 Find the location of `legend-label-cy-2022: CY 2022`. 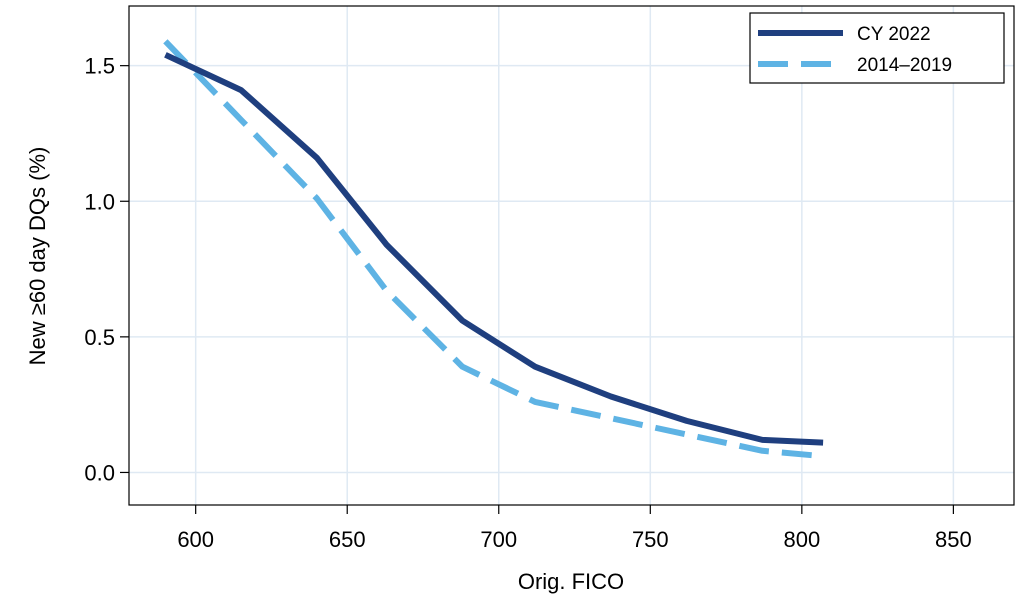

legend-label-cy-2022: CY 2022 is located at coordinates (894, 34).